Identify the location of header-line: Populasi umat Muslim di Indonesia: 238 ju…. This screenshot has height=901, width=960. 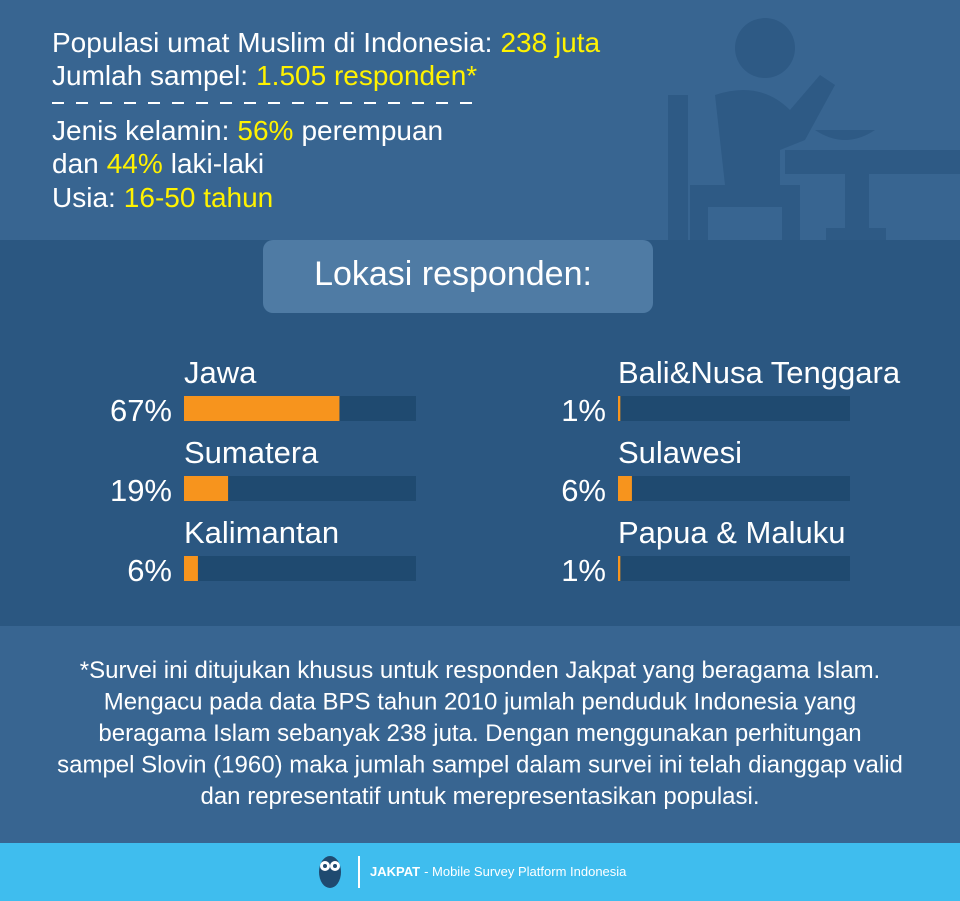
(326, 42).